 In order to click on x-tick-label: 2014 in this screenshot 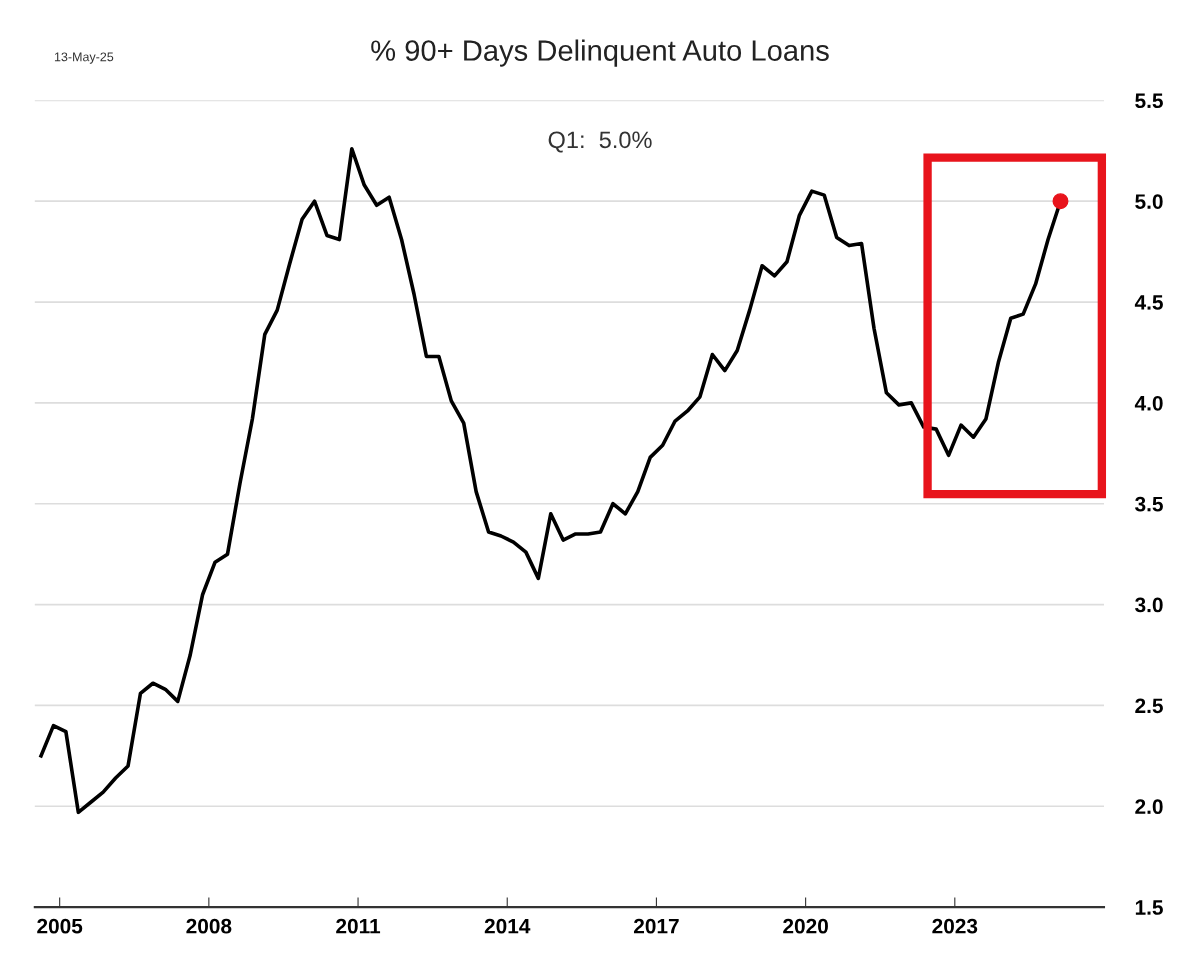, I will do `click(507, 926)`.